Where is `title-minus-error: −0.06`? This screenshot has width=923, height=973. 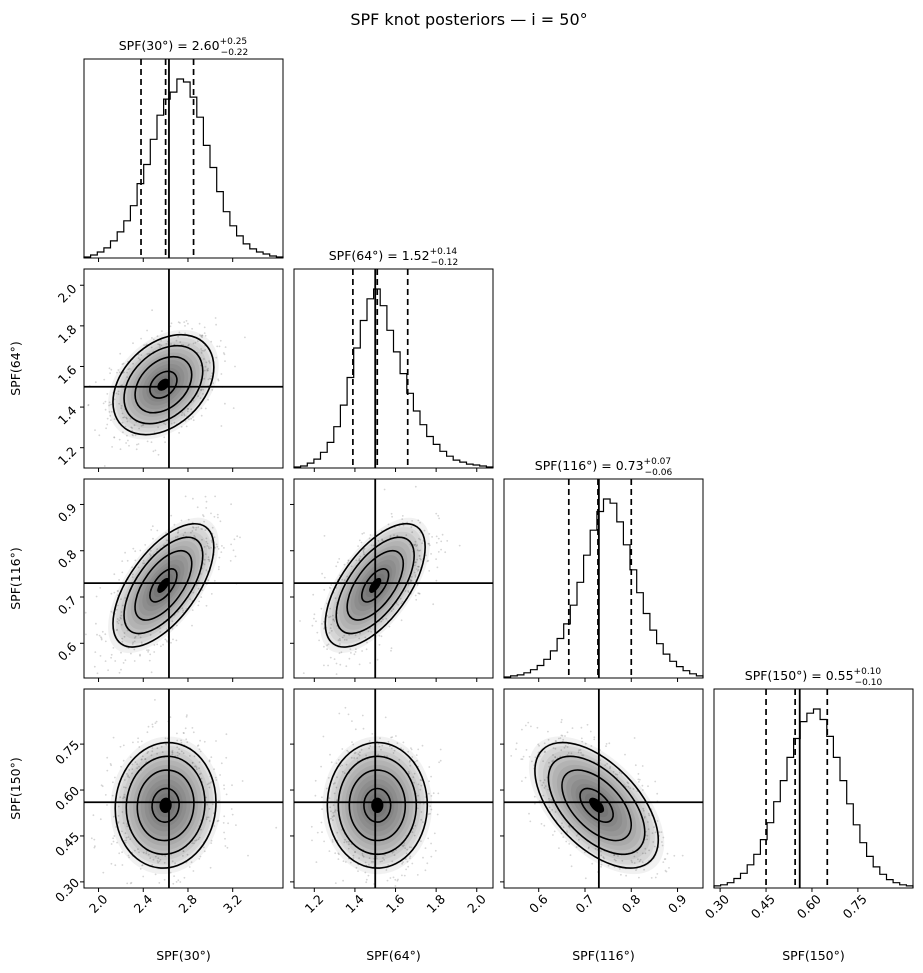
title-minus-error: −0.06 is located at coordinates (659, 473).